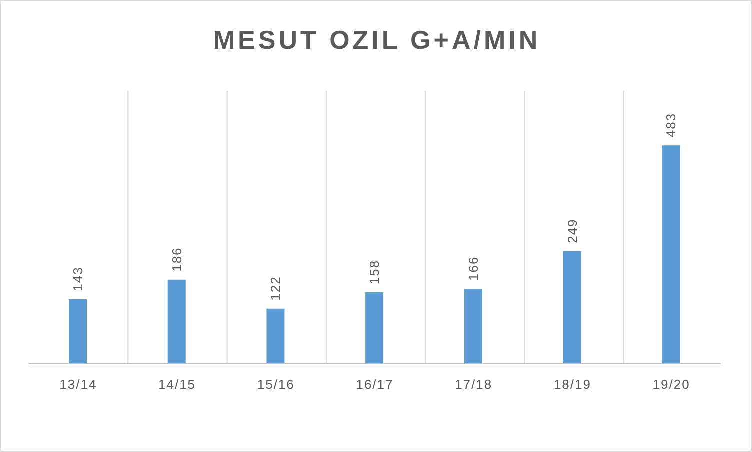 This screenshot has height=452, width=752. What do you see at coordinates (374, 272) in the screenshot?
I see `data-label: 158` at bounding box center [374, 272].